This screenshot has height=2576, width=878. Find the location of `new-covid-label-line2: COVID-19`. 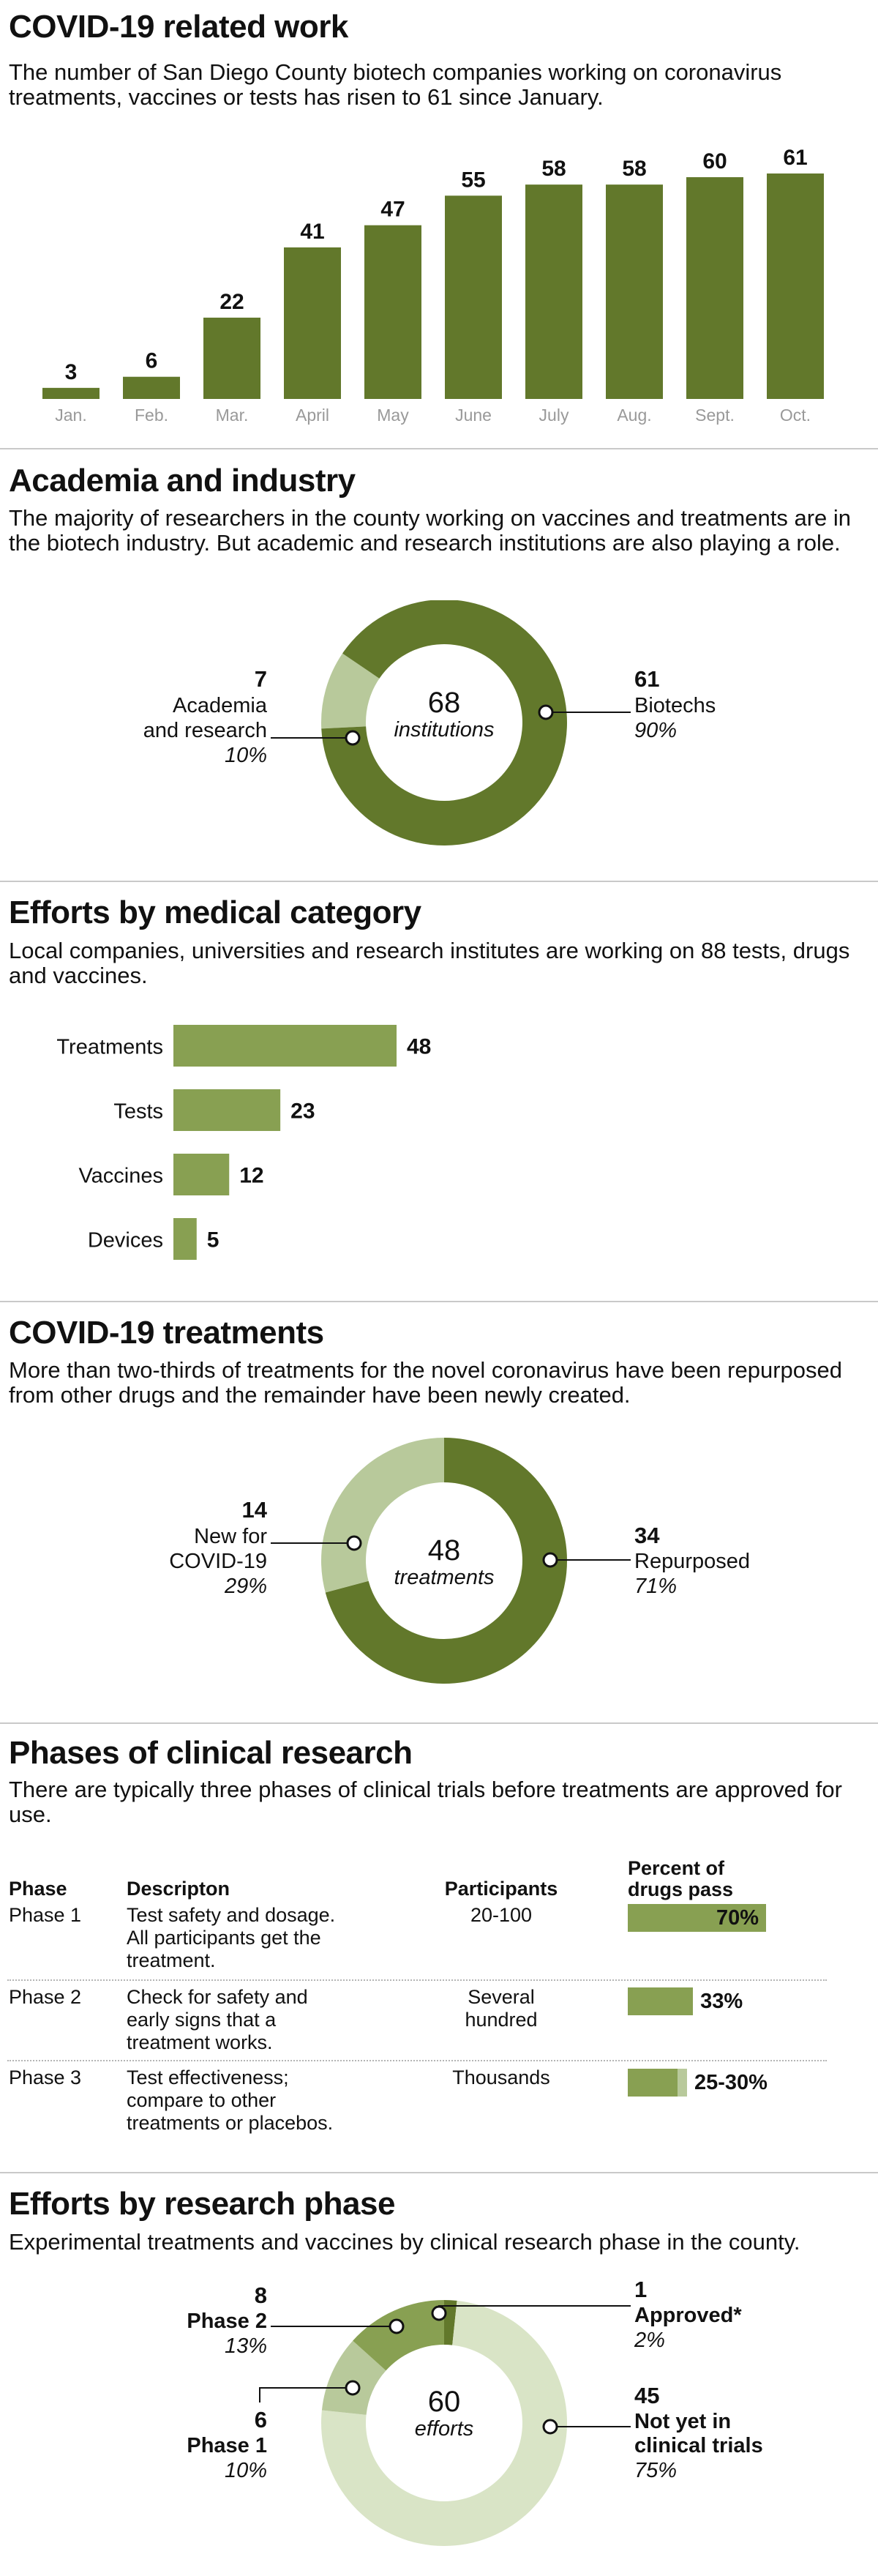

new-covid-label-line2: COVID-19 is located at coordinates (218, 1561).